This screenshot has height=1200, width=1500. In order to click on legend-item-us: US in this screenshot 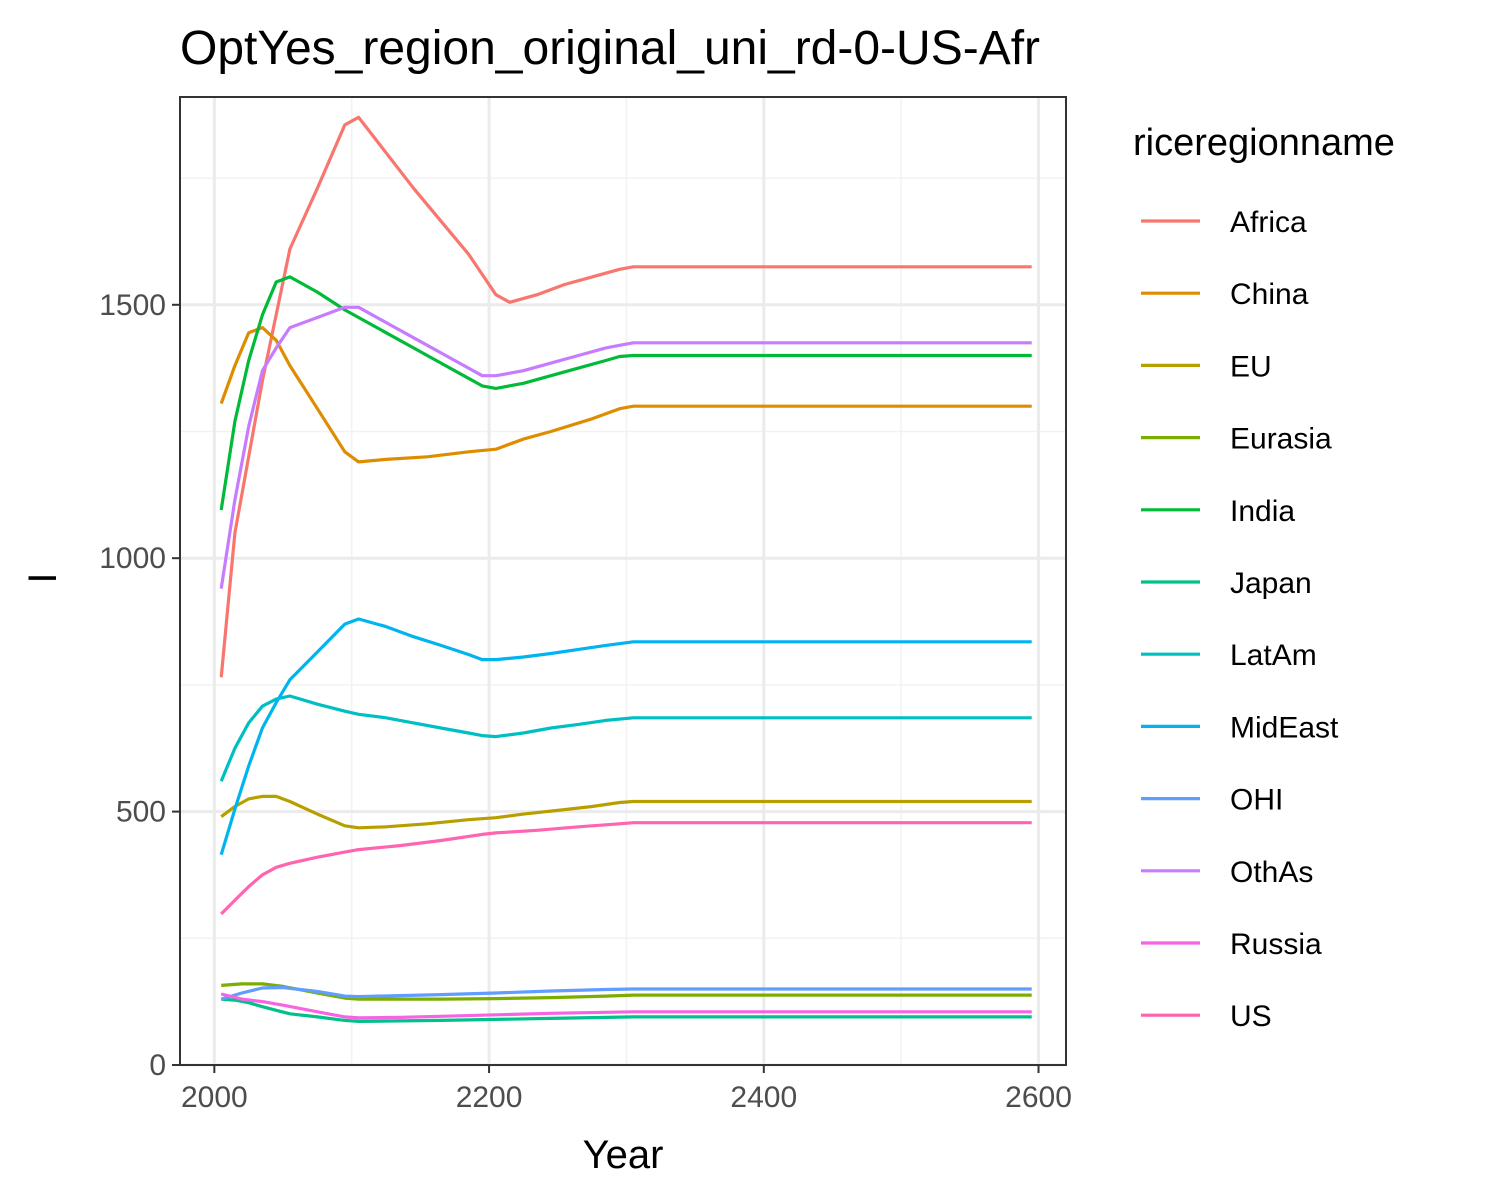, I will do `click(1206, 1016)`.